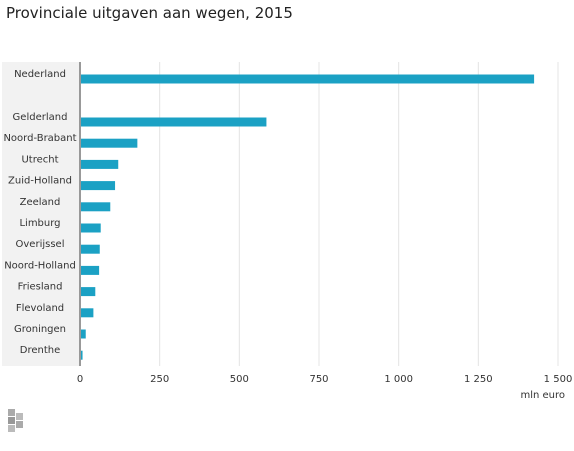  I want to click on category-label: Gelderland, so click(40, 117).